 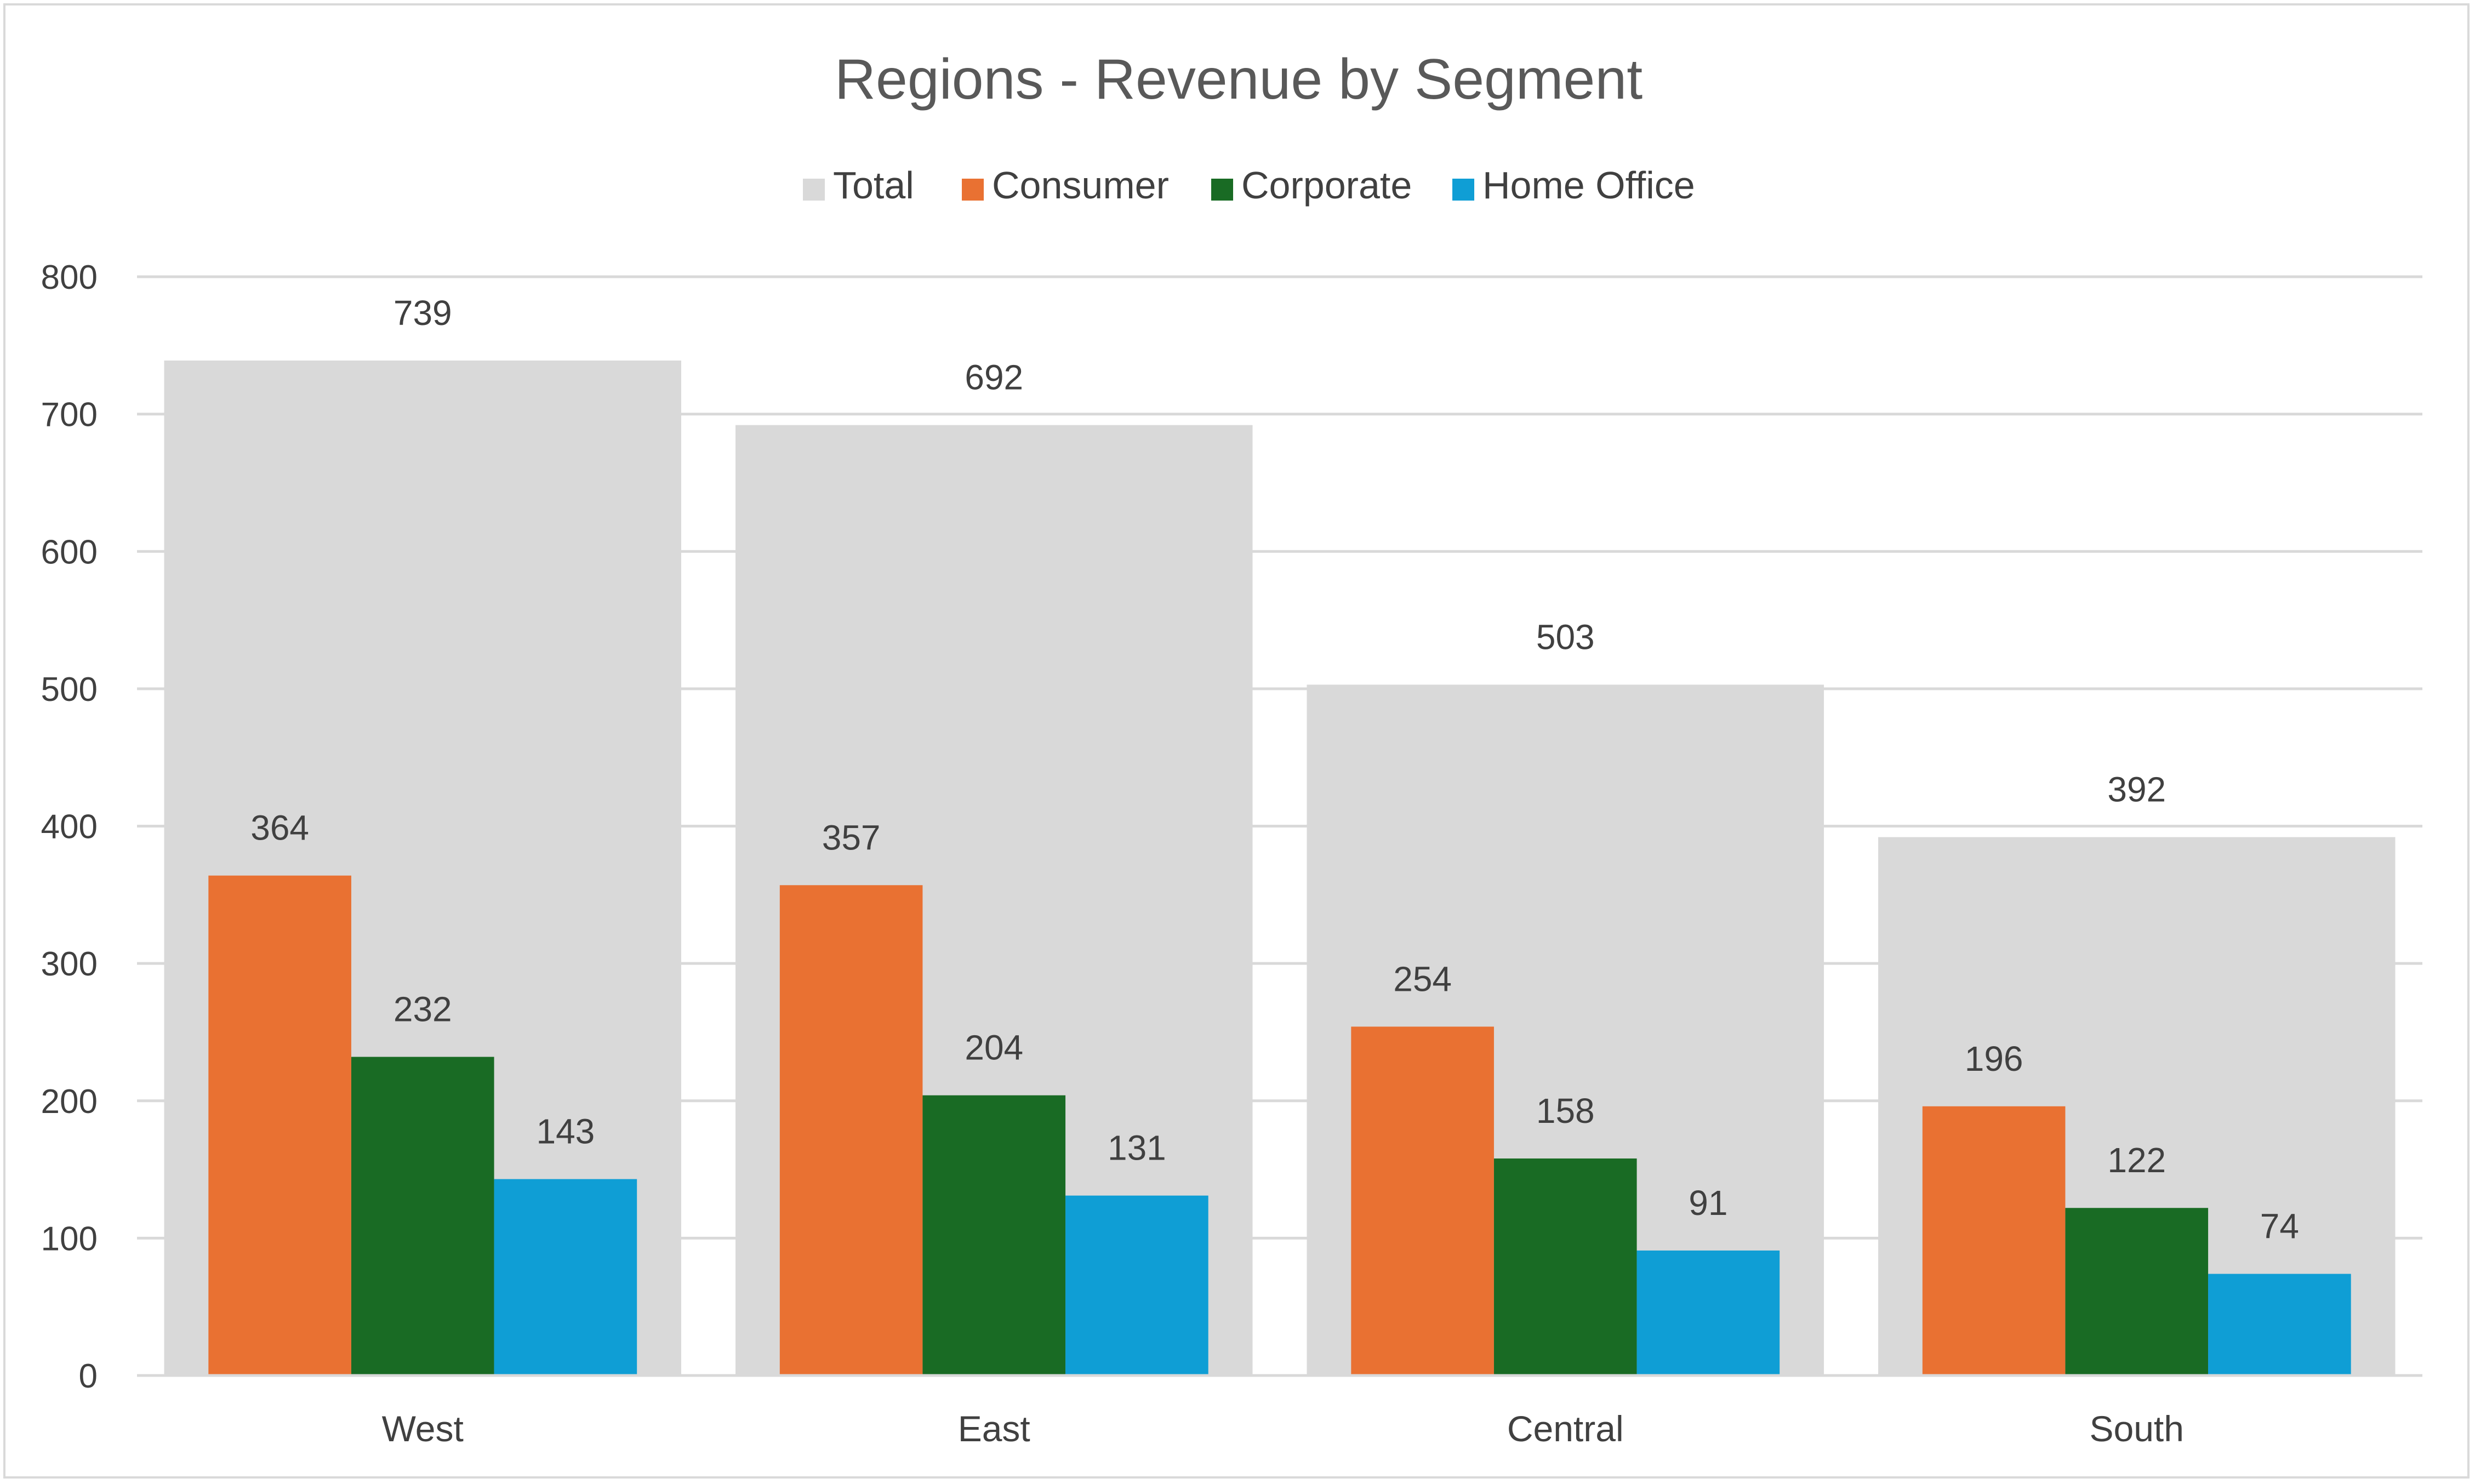 I want to click on data-label-total-east: 692, so click(x=994, y=377).